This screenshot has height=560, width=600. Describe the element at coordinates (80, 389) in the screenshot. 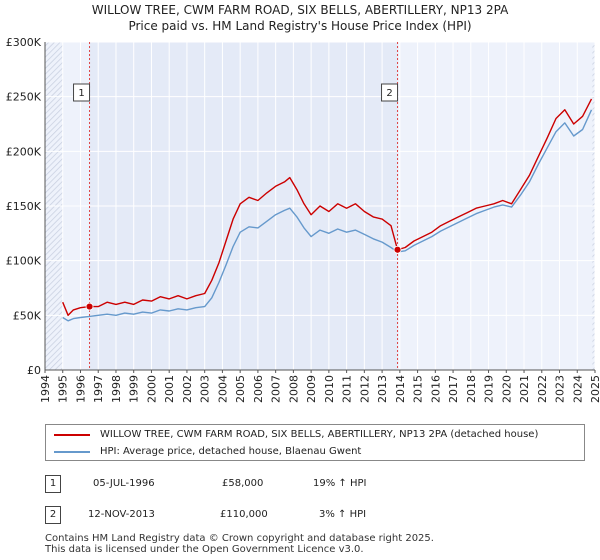

I see `x-tick-label: 1996` at that location.